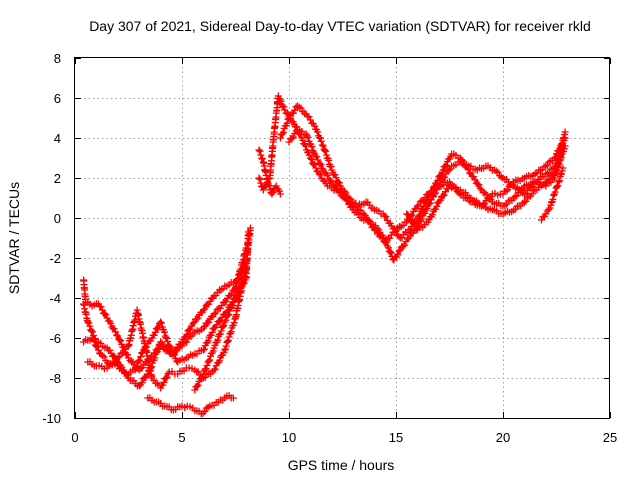 This screenshot has height=480, width=640. What do you see at coordinates (57, 138) in the screenshot?
I see `y-tick-label: 4` at bounding box center [57, 138].